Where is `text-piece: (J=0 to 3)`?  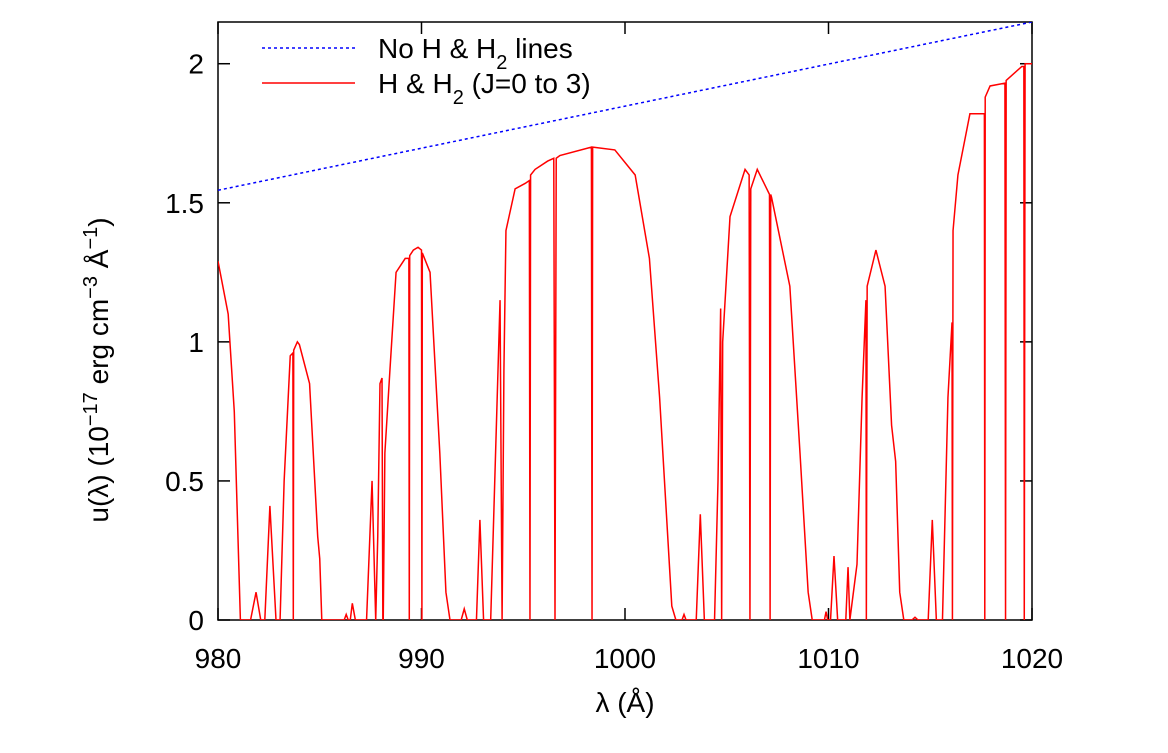 text-piece: (J=0 to 3) is located at coordinates (527, 83).